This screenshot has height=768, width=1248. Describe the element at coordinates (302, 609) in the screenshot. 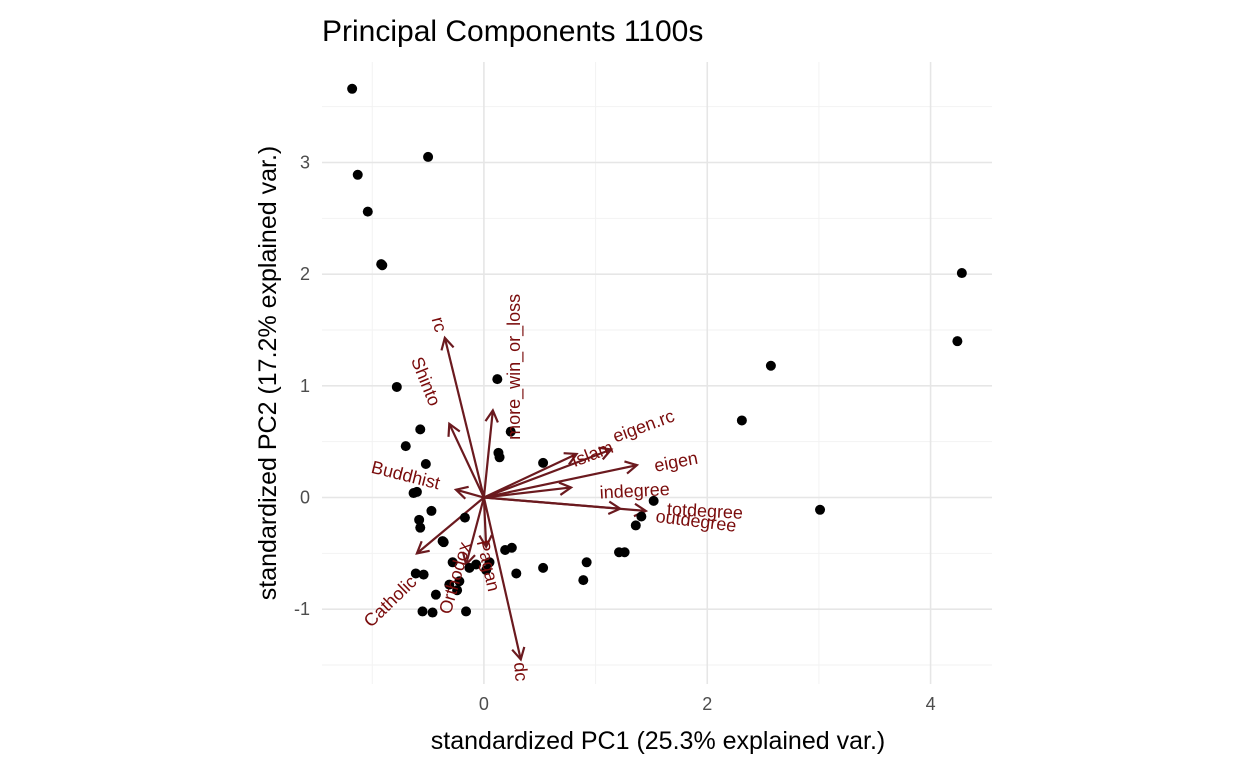

I see `y-tick-label: -1` at that location.